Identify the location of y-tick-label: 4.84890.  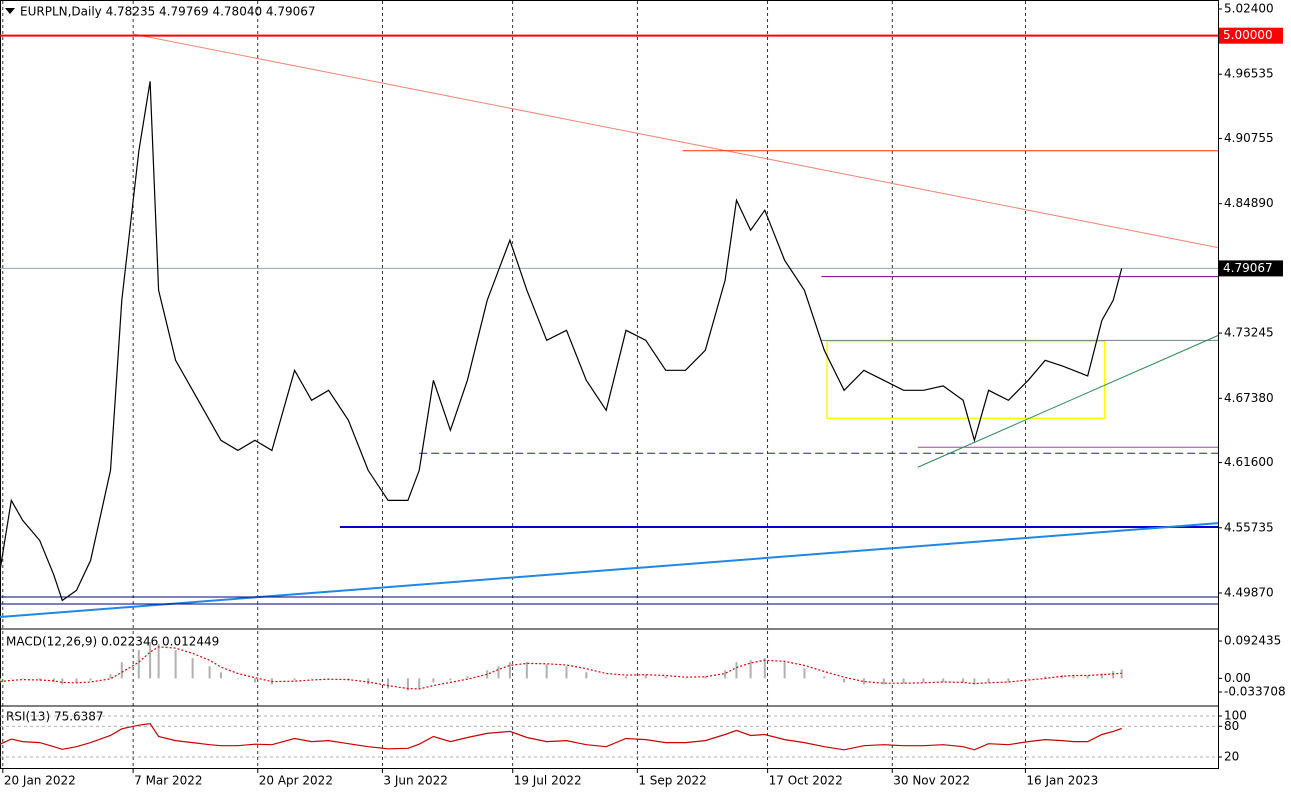
(1249, 203).